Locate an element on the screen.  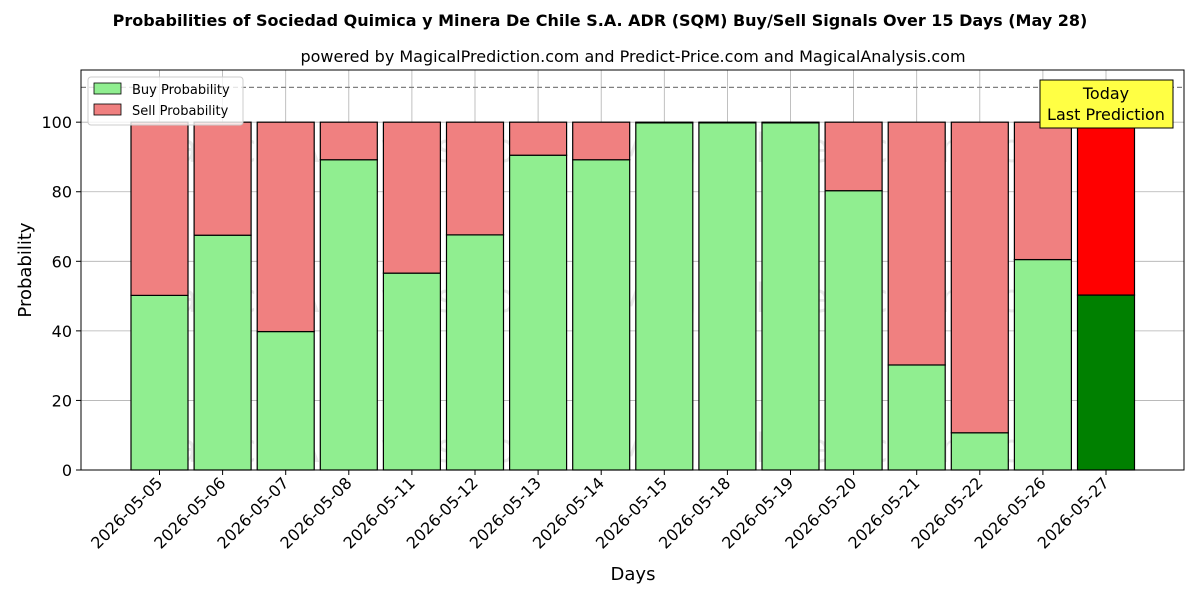
annotation-line1: Today is located at coordinates (1105, 93).